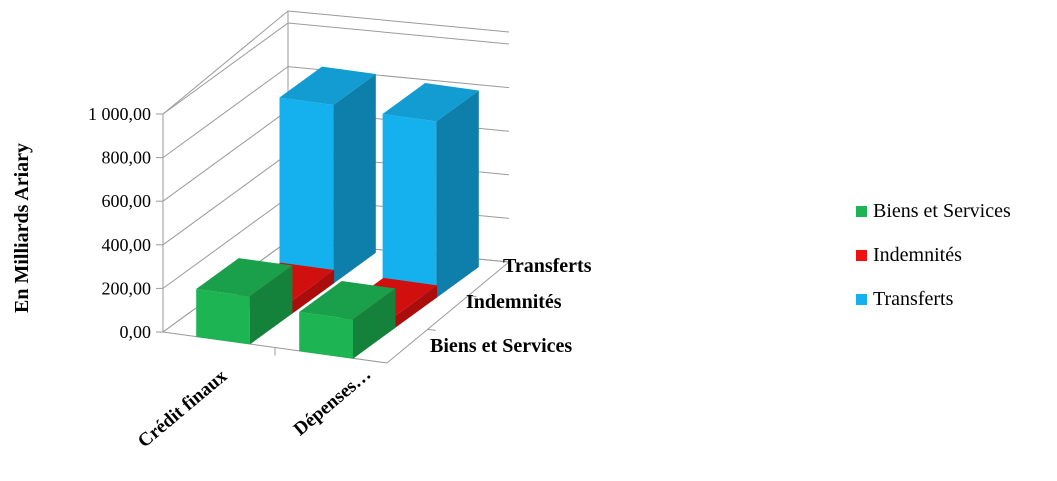  I want to click on category-label: Crédit finaux, so click(183, 408).